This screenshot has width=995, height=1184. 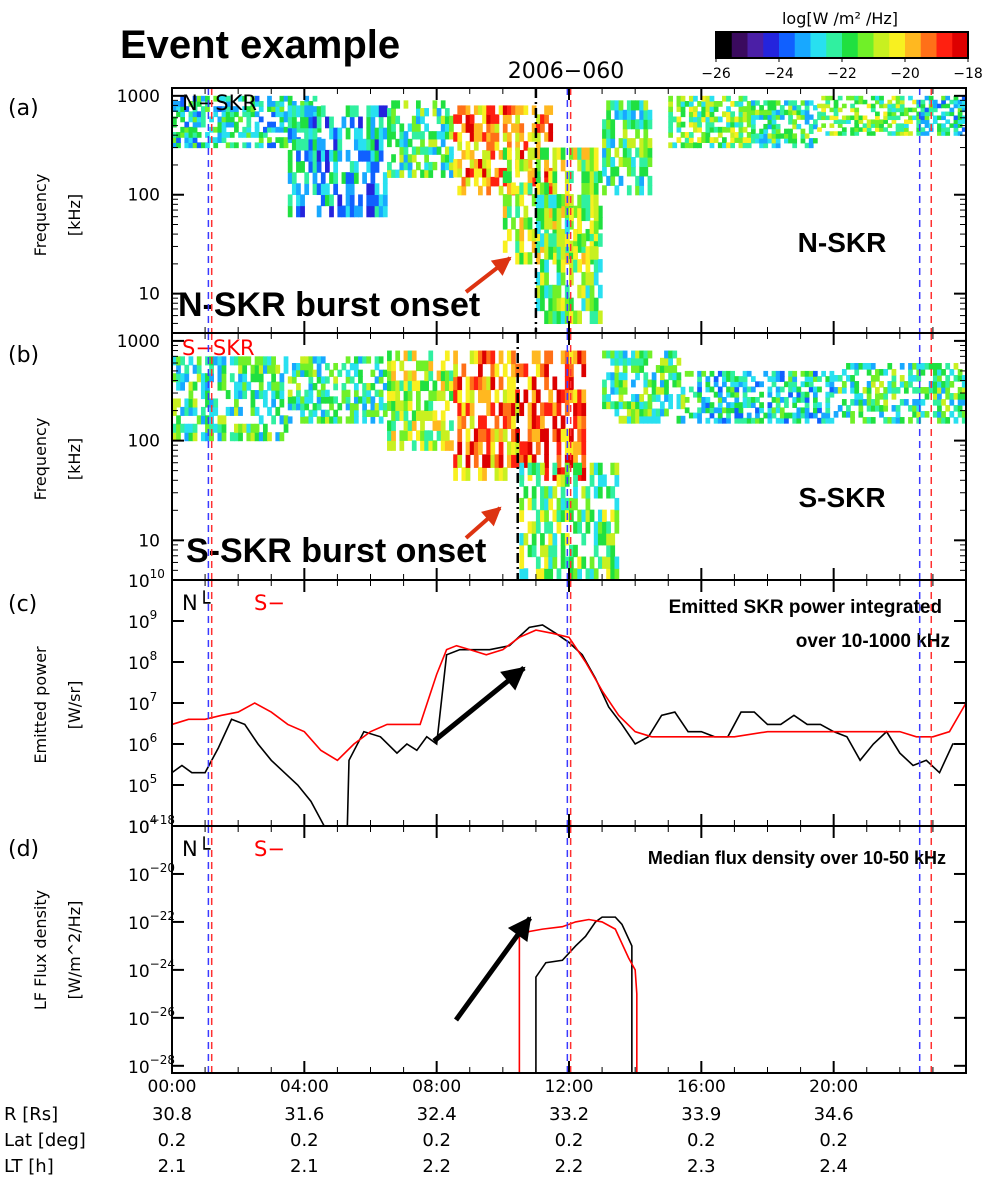 I want to click on panel-b-yunit: [kHz], so click(x=74, y=459).